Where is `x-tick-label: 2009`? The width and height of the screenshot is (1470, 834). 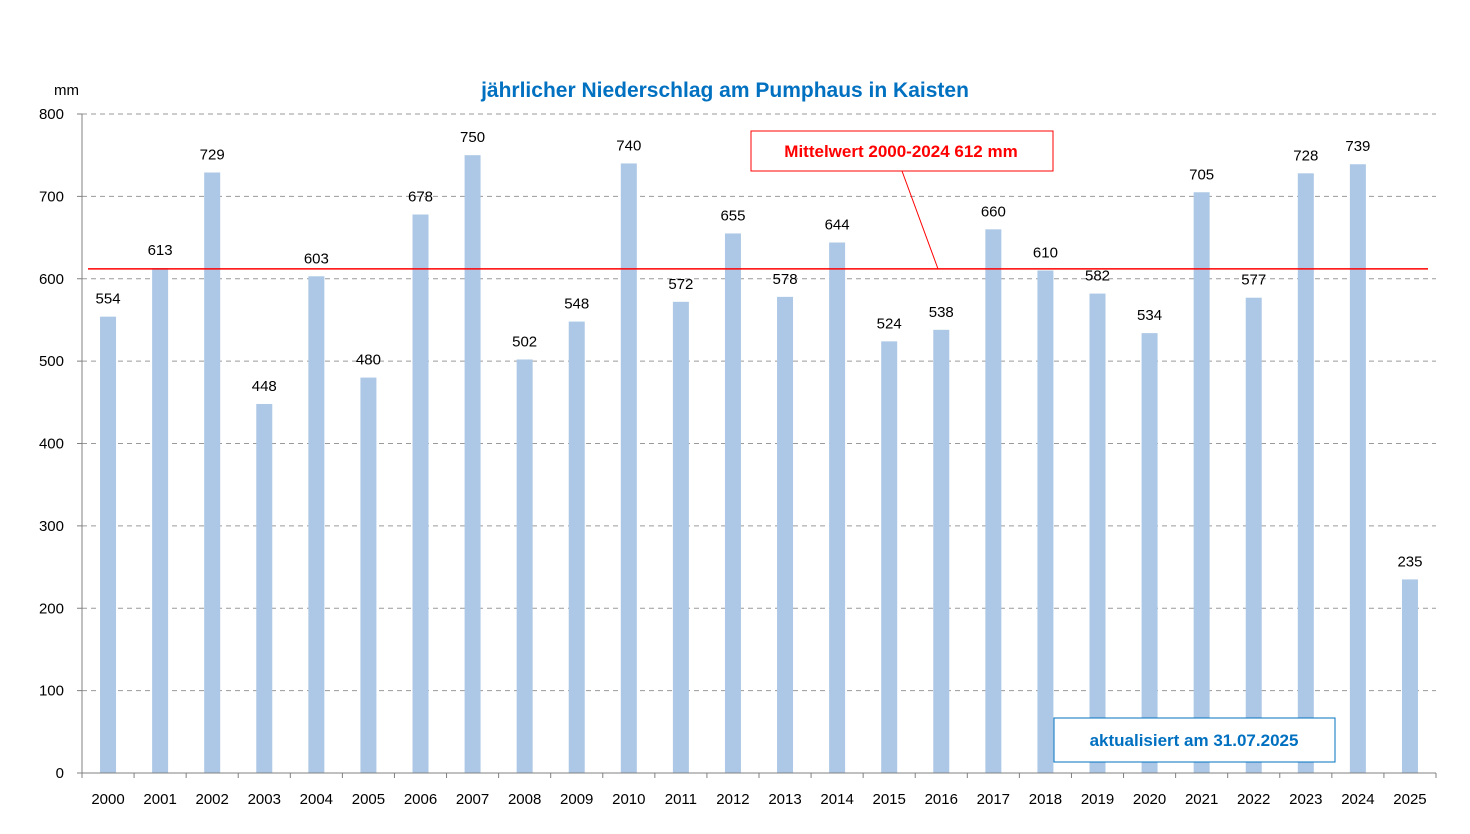
x-tick-label: 2009 is located at coordinates (576, 799).